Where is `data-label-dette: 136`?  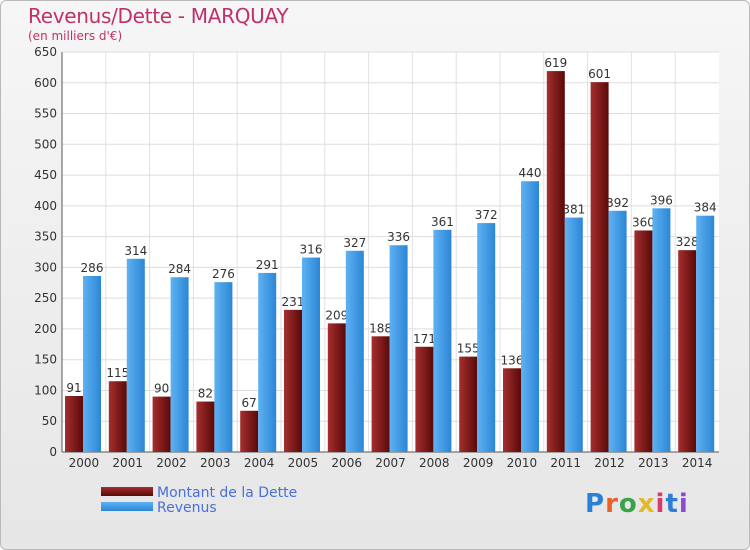 data-label-dette: 136 is located at coordinates (512, 360).